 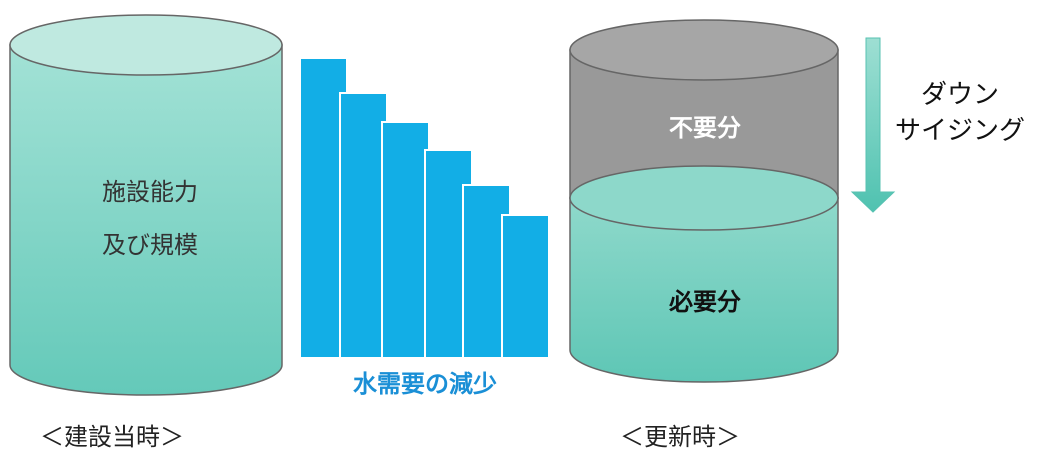 What do you see at coordinates (705, 128) in the screenshot?
I see `unneeded-portion-label: 不要分` at bounding box center [705, 128].